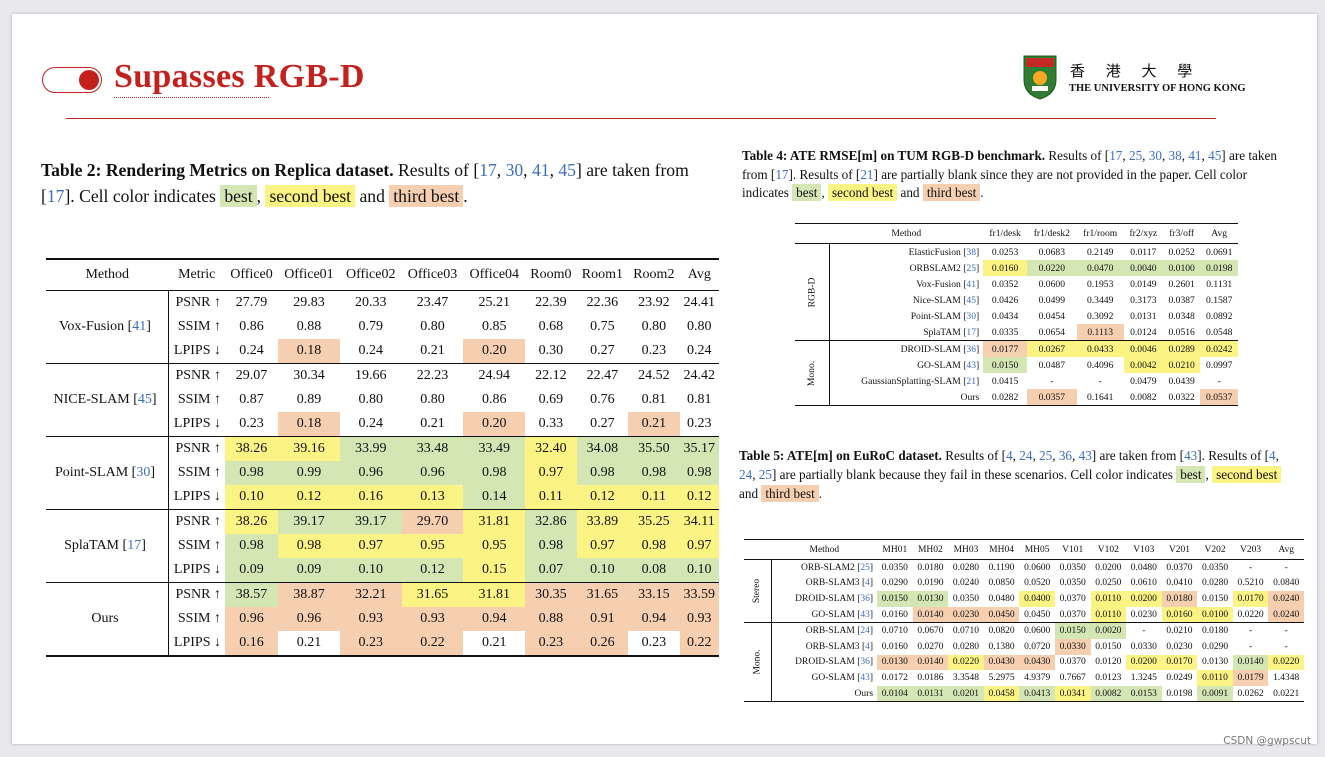 This screenshot has width=1325, height=757. Describe the element at coordinates (971, 284) in the screenshot. I see `citation-ref: 41` at that location.